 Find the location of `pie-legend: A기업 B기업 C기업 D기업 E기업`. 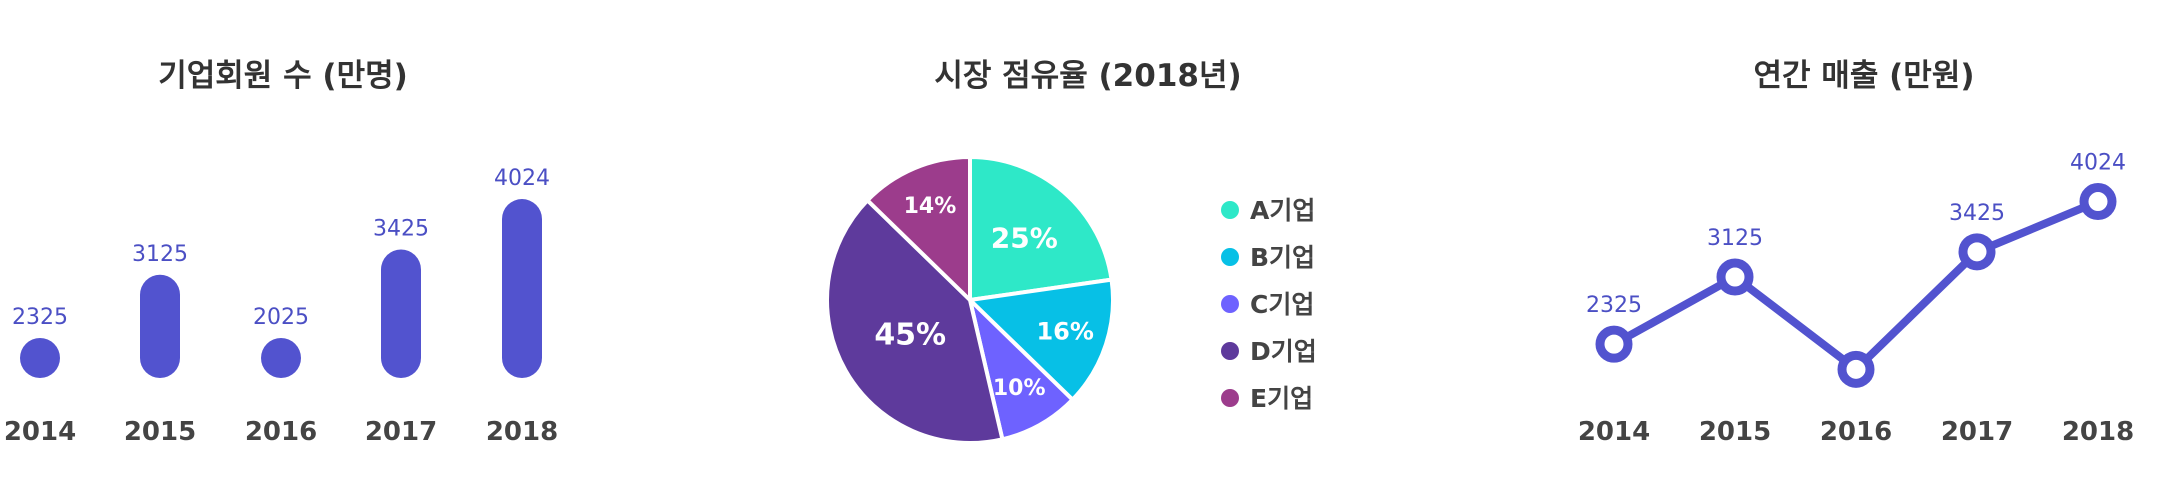

pie-legend: A기업 B기업 C기업 D기업 E기업 is located at coordinates (1269, 304).